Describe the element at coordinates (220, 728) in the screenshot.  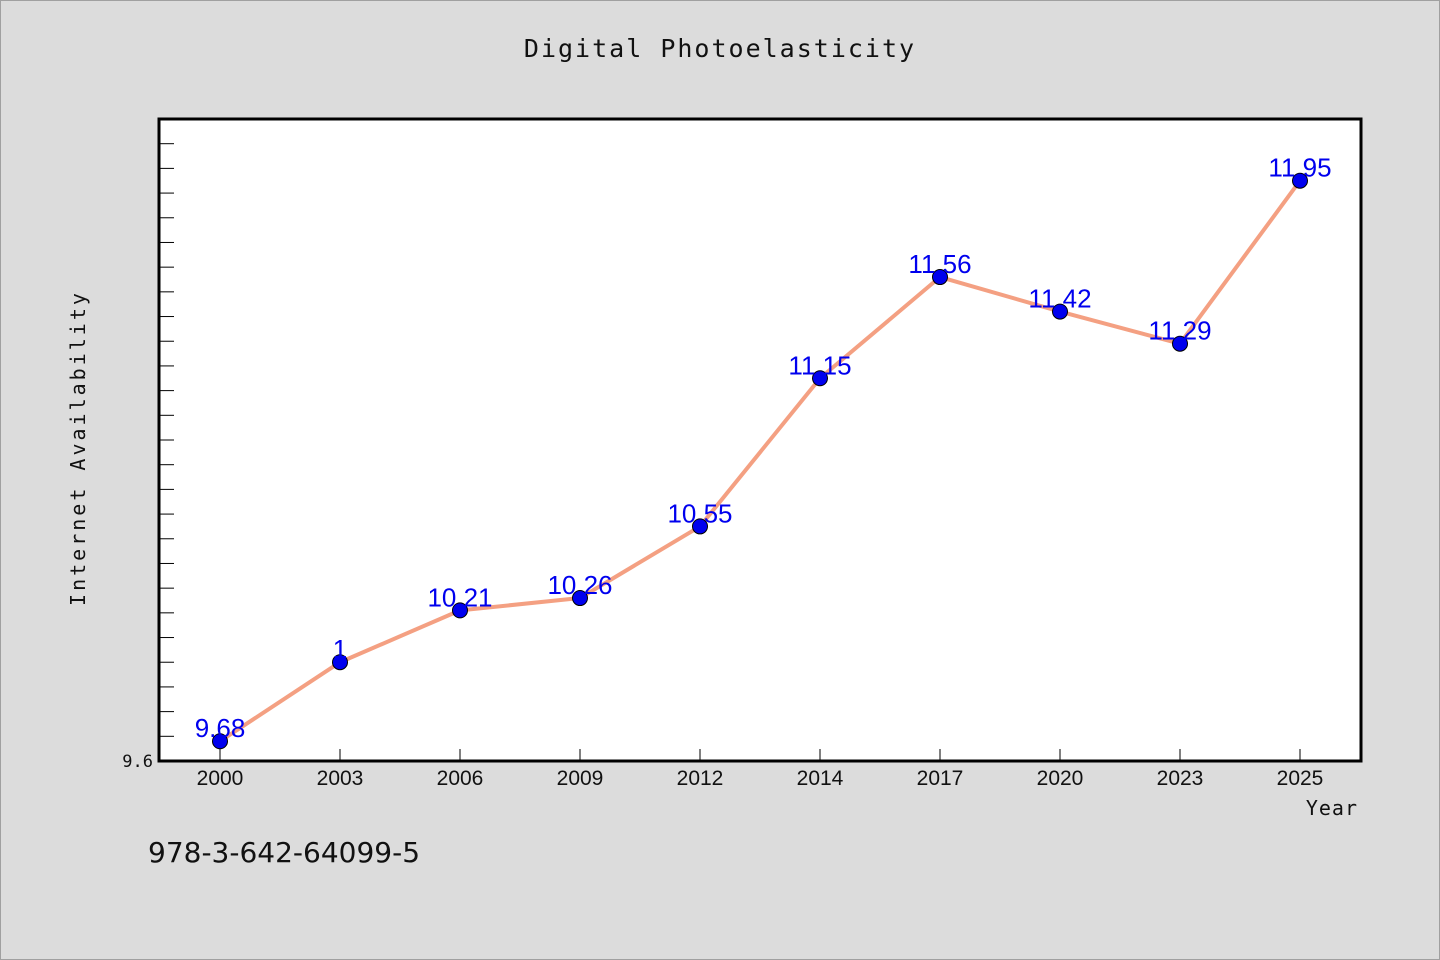
I see `data-label: 9.68` at that location.